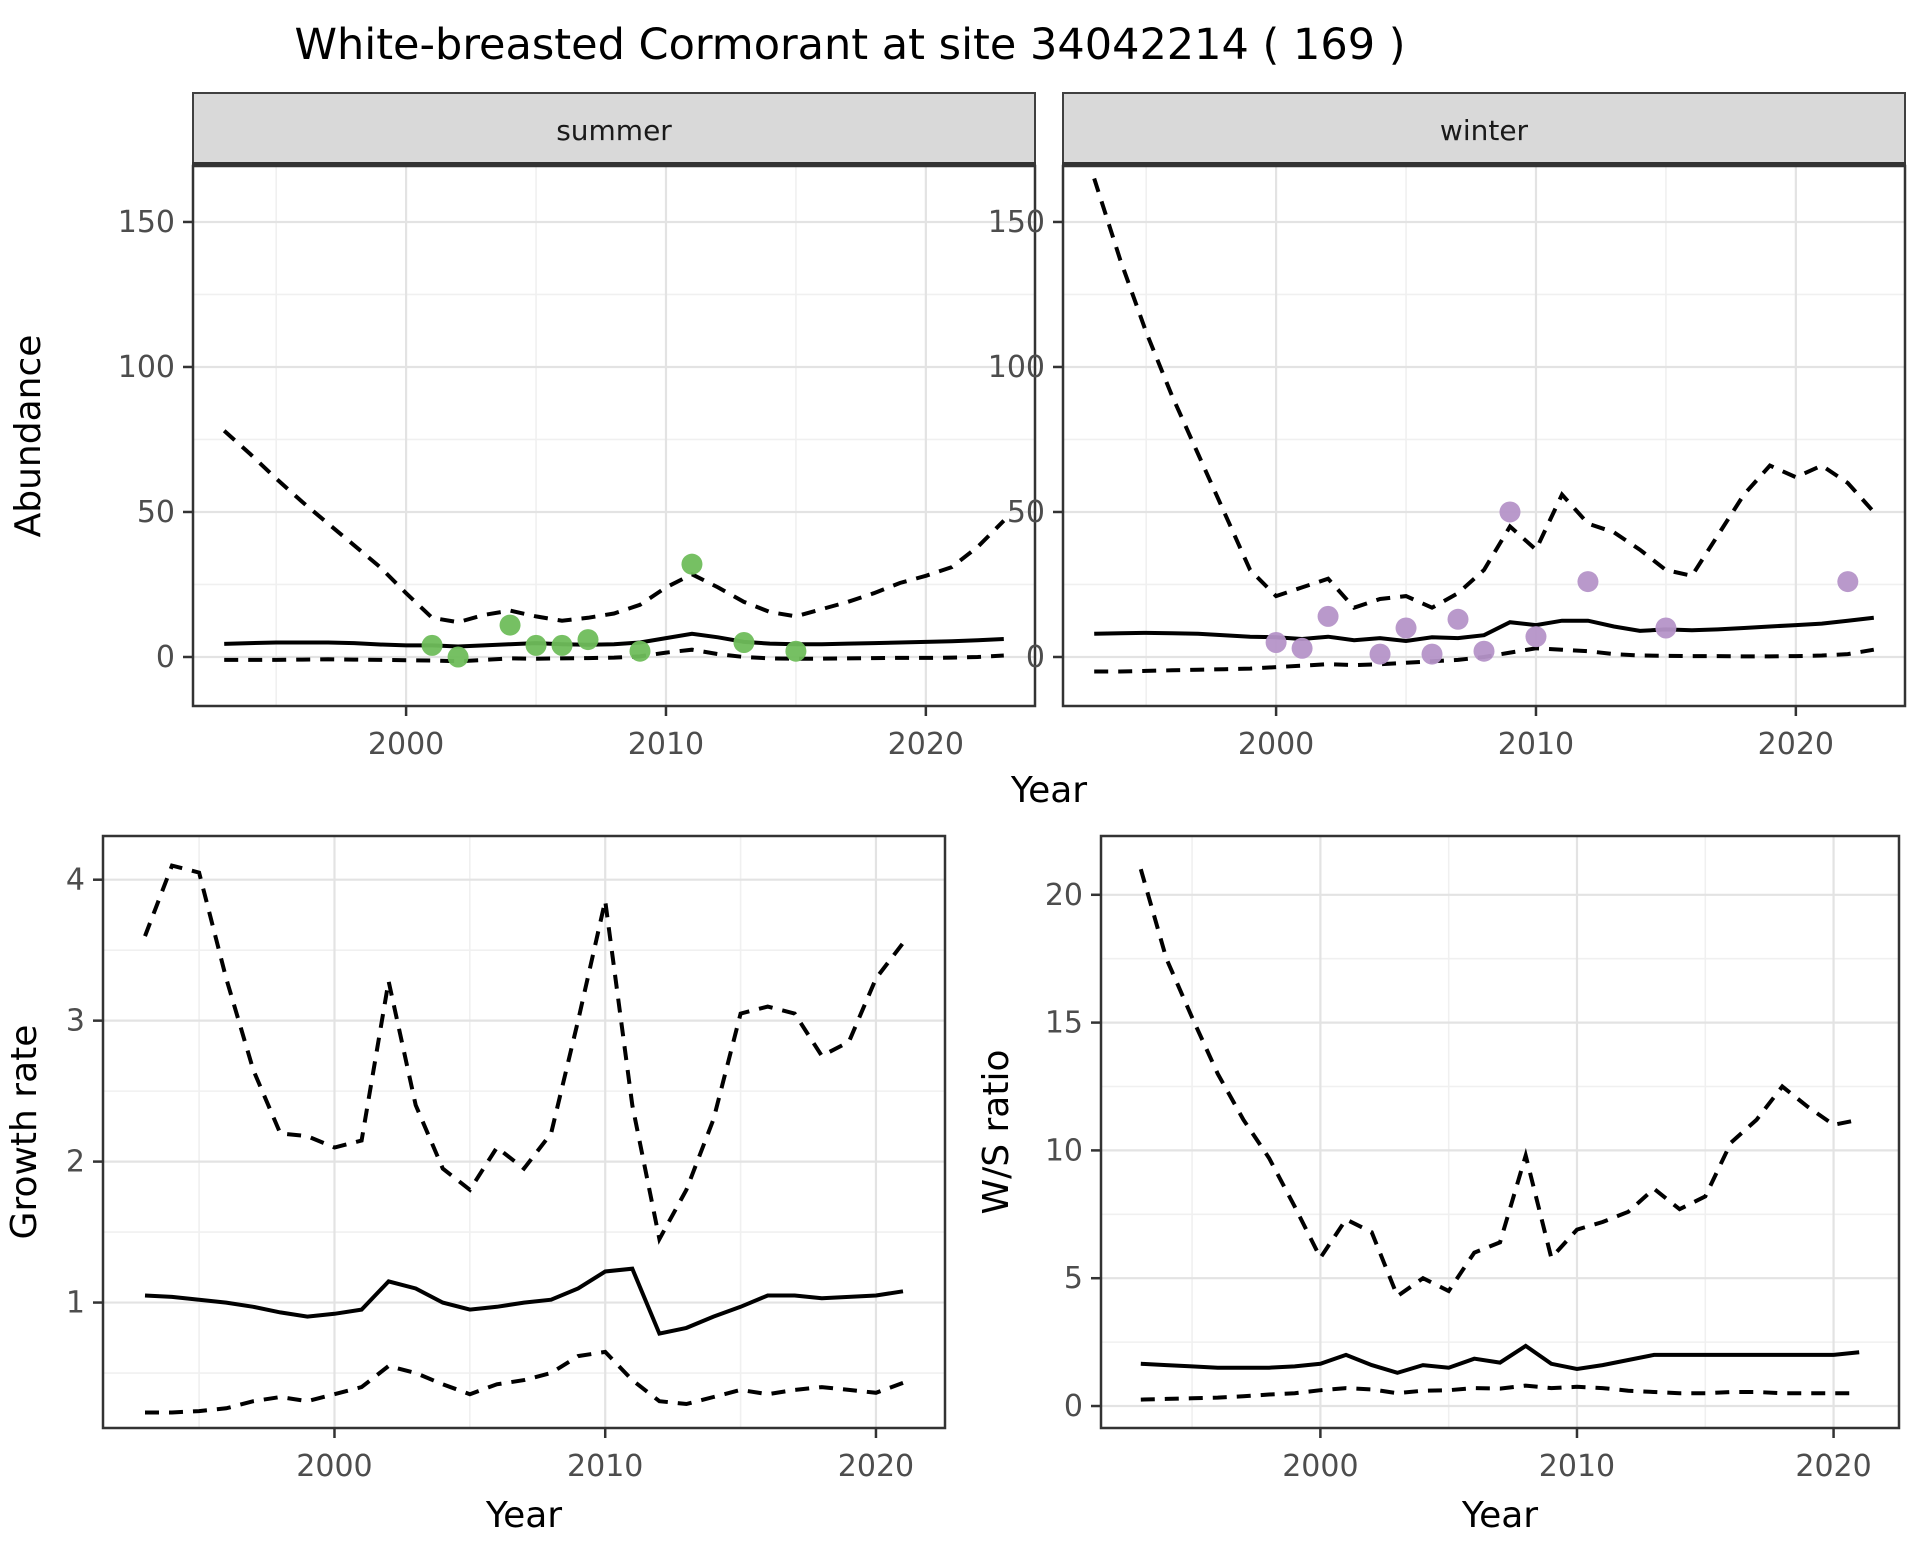 The height and width of the screenshot is (1560, 1920). I want to click on y-axis-title-growth-rate: Growth rate, so click(24, 1132).